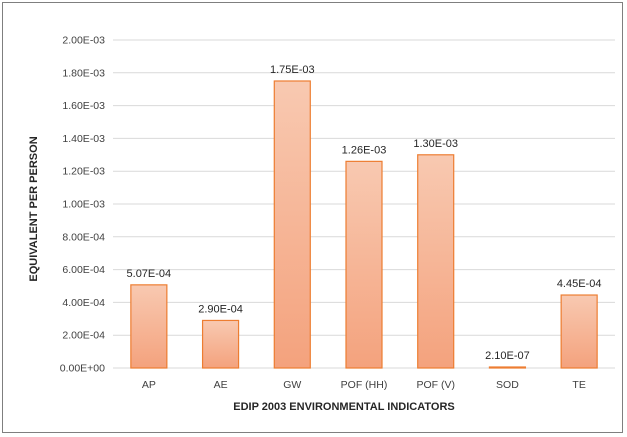 This screenshot has width=627, height=437. Describe the element at coordinates (83, 270) in the screenshot. I see `y-tick-label: 6.00E-04` at that location.